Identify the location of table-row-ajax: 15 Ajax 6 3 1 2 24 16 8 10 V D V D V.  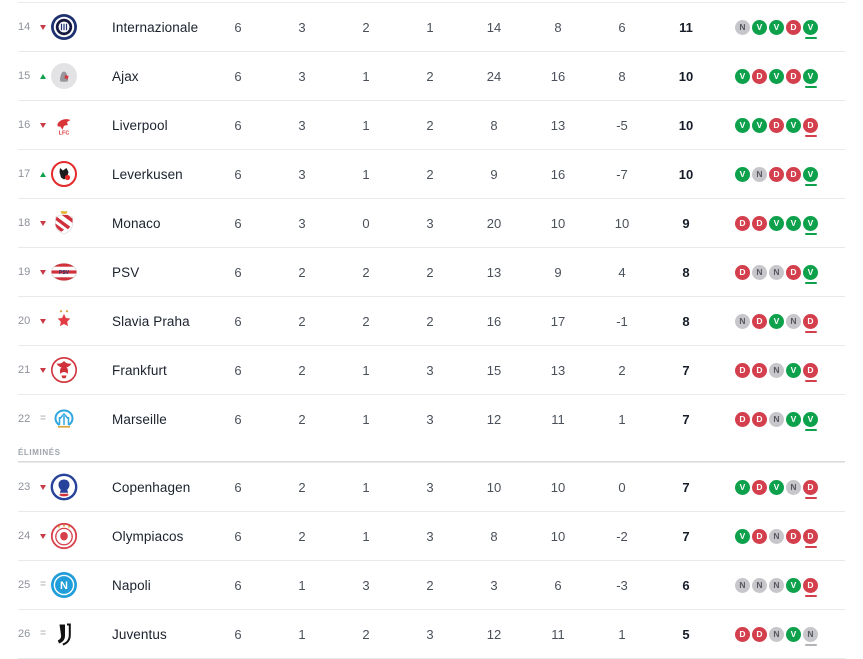
(431, 75).